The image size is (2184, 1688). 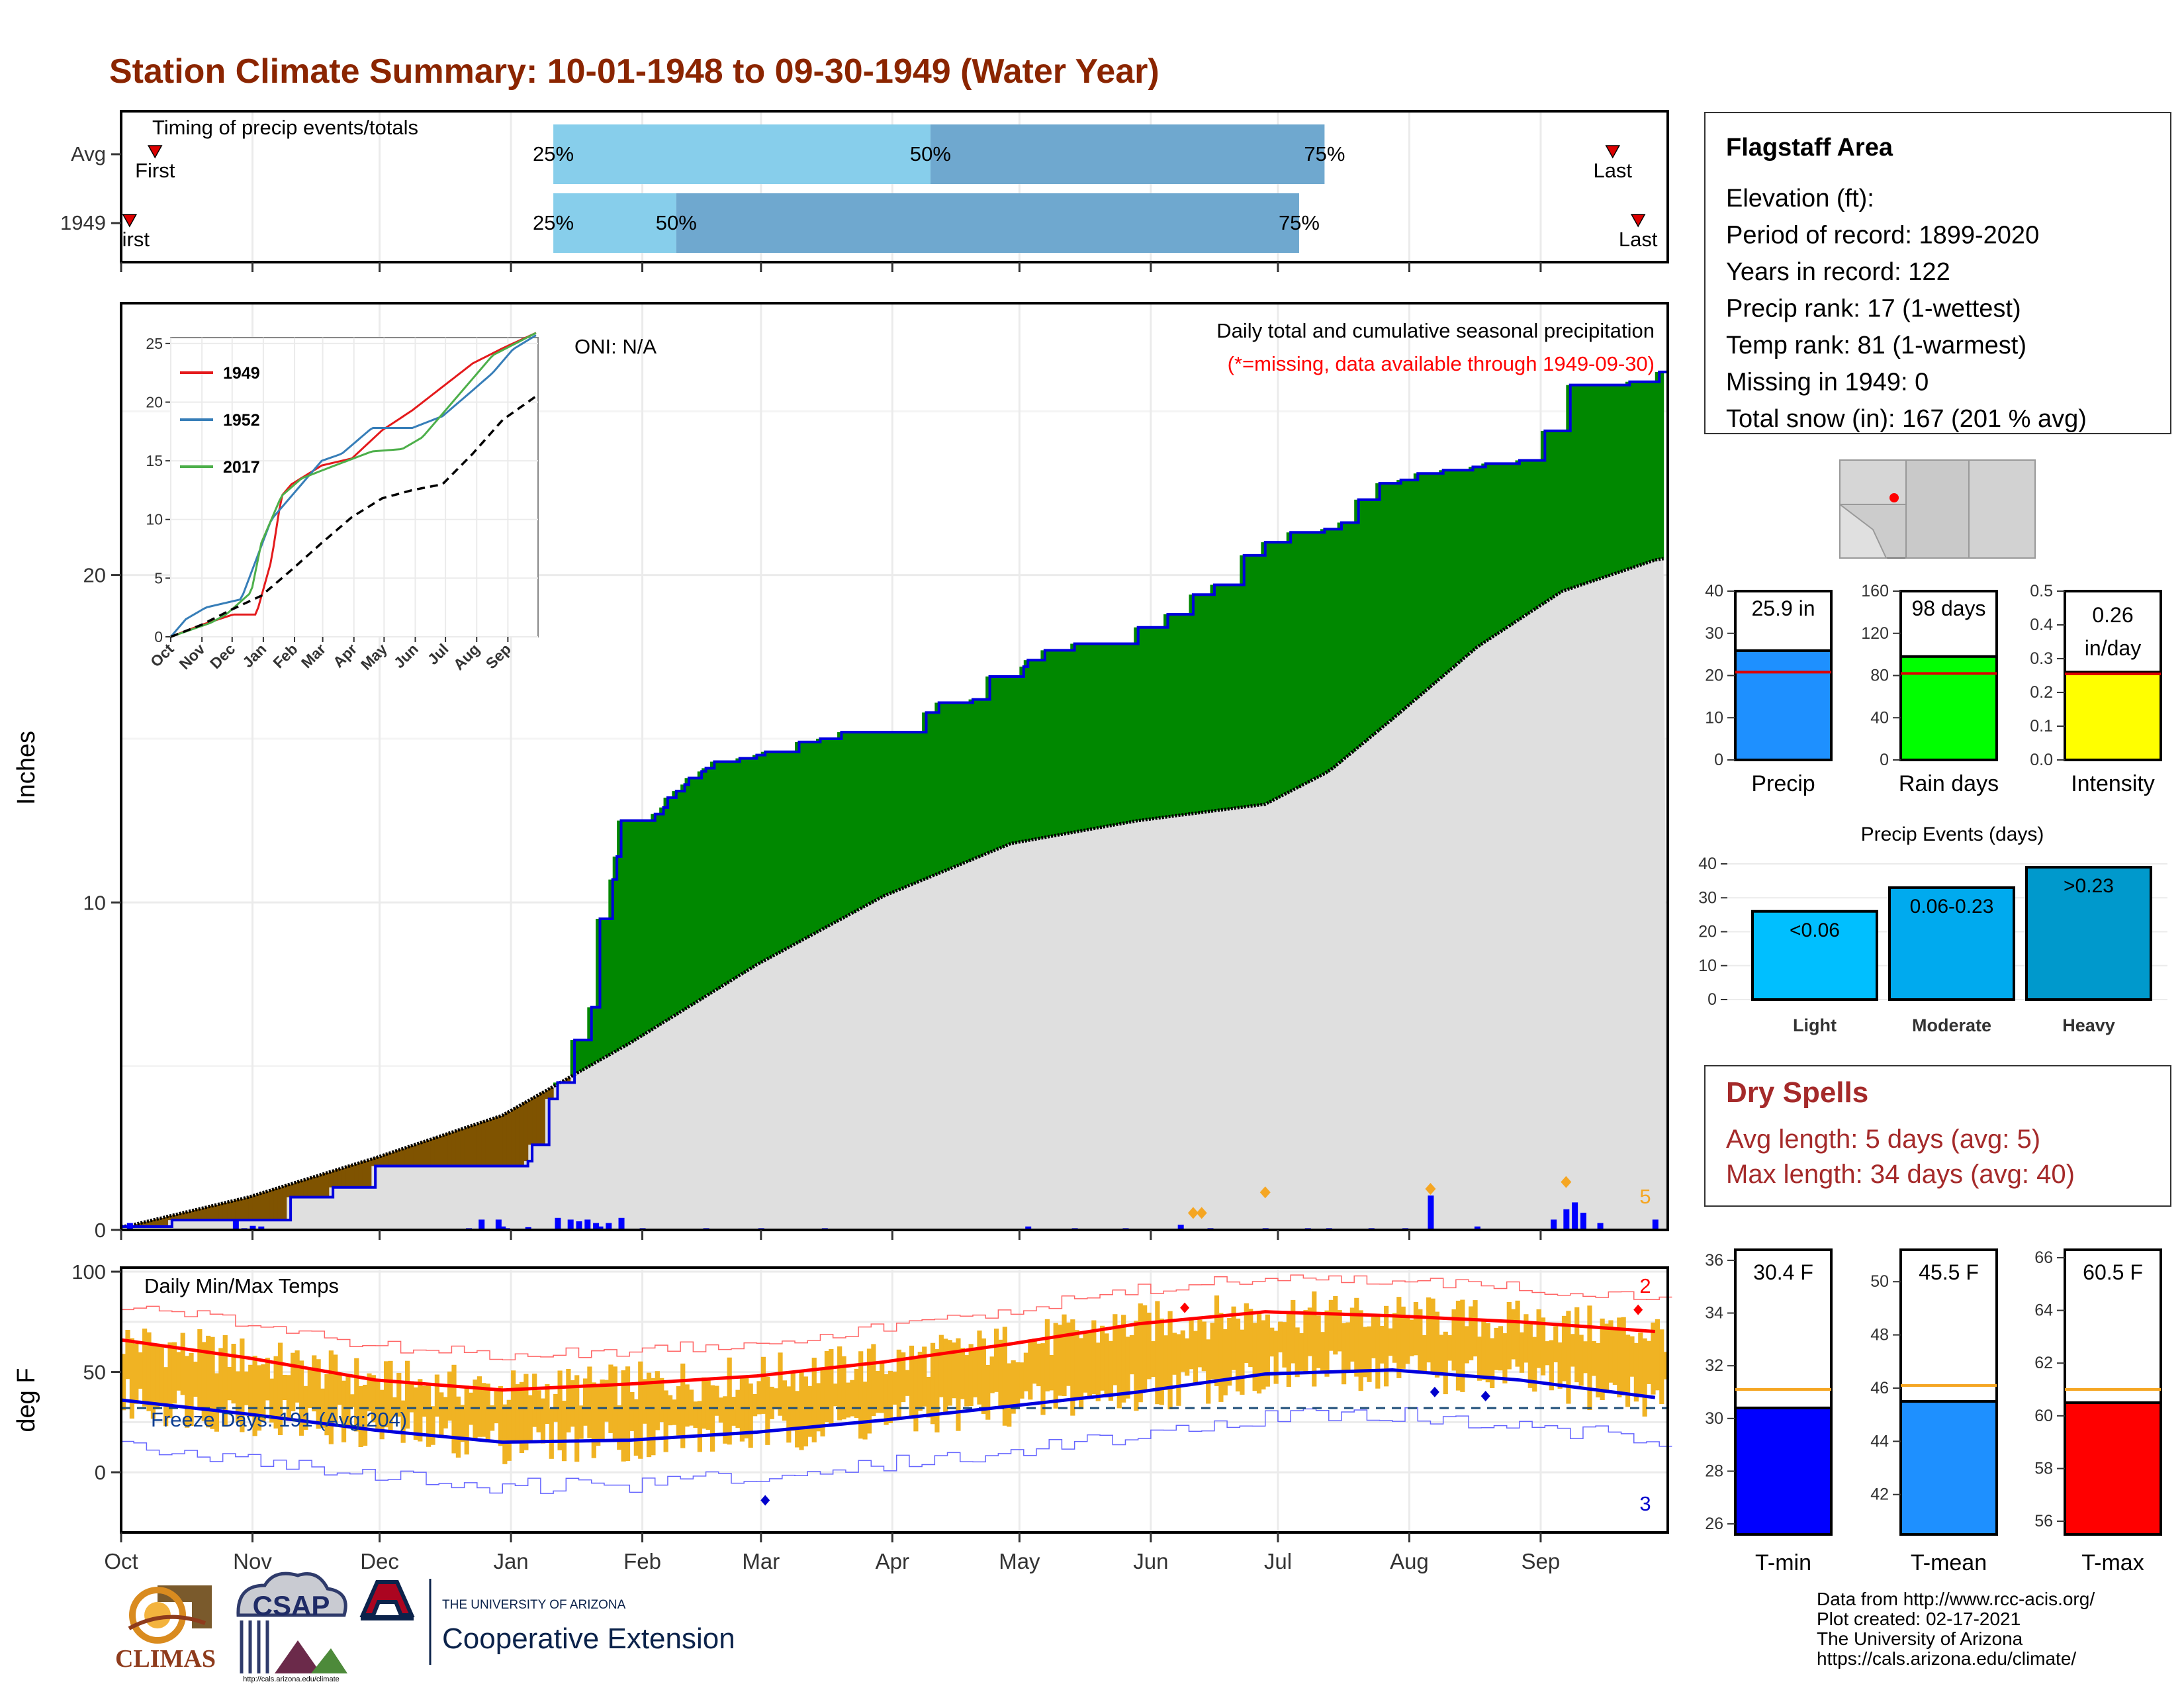 I want to click on dry-spells-title: Dry Spells, so click(x=1797, y=1092).